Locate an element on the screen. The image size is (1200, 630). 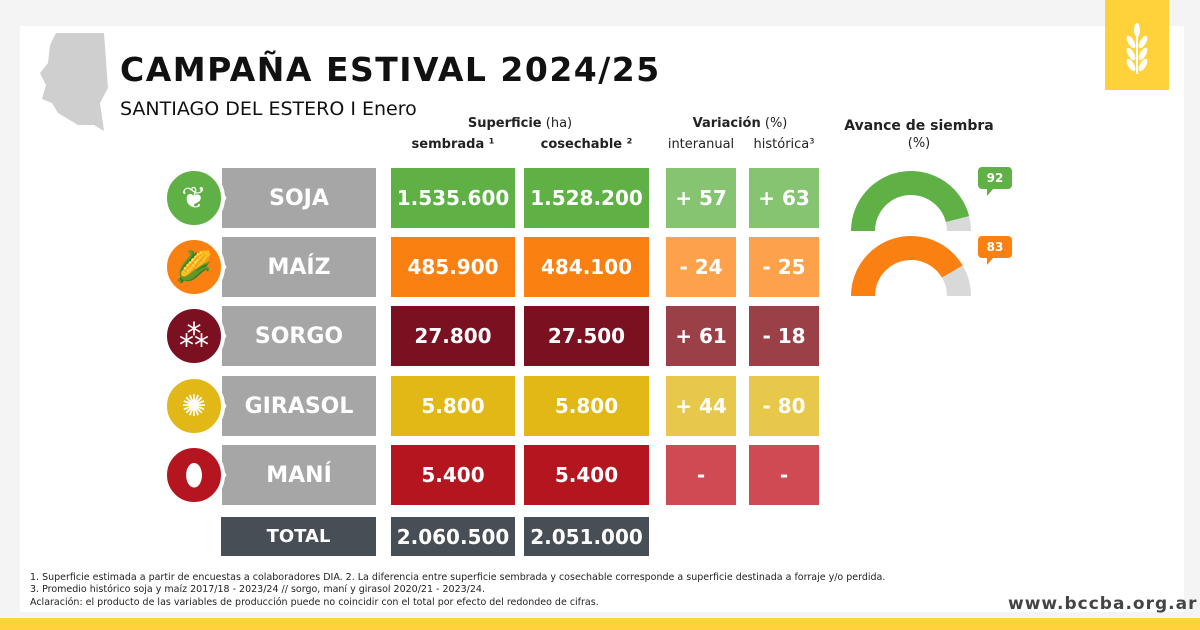
historica-header: histórica³ is located at coordinates (784, 144).